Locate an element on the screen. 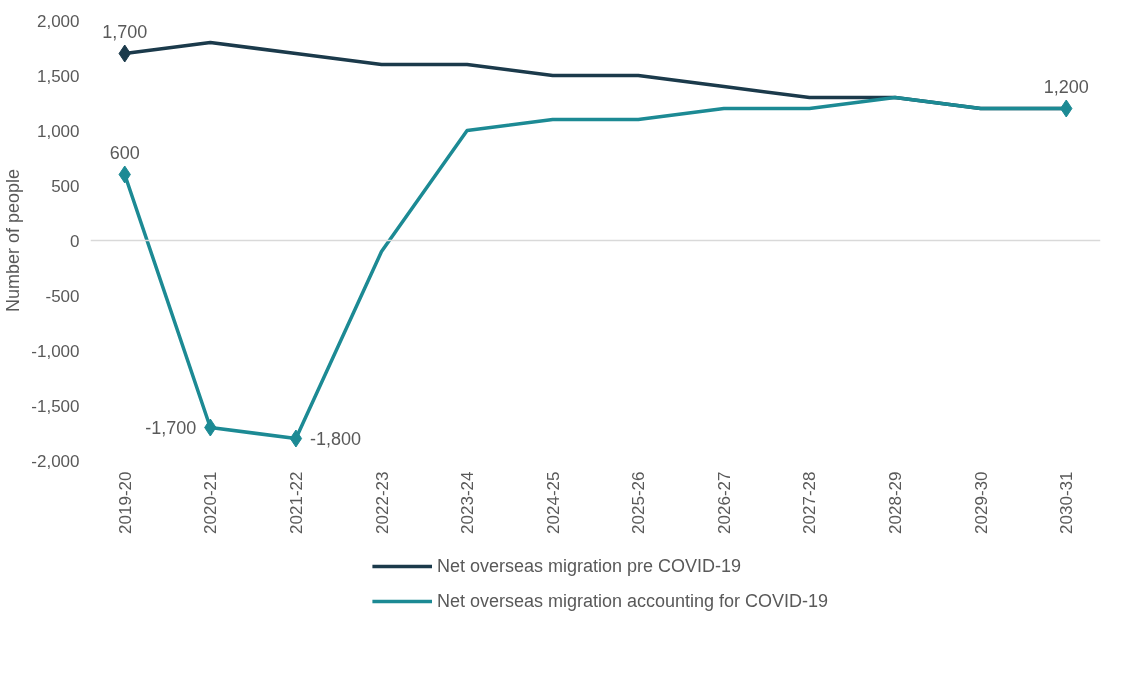 Image resolution: width=1144 pixels, height=681 pixels. x-tick-label: 2020-21 is located at coordinates (211, 502).